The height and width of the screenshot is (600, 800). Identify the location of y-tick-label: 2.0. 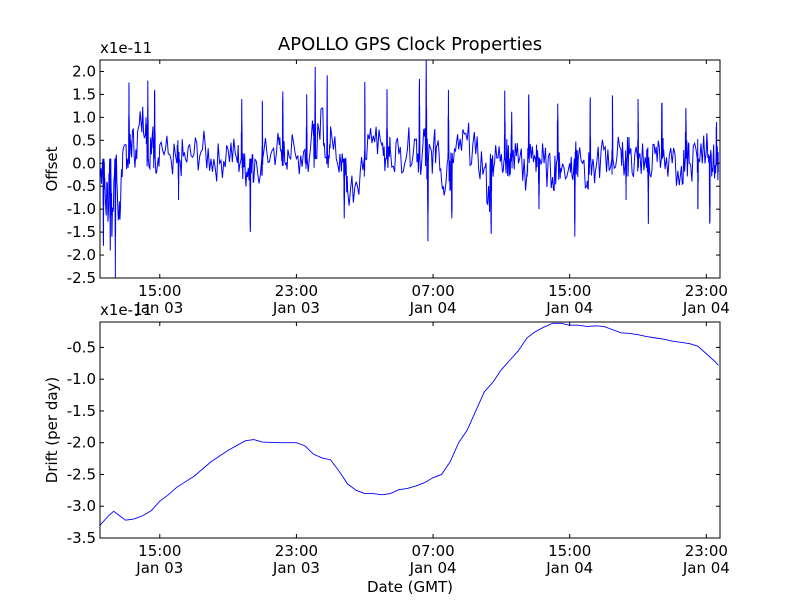
(84, 71).